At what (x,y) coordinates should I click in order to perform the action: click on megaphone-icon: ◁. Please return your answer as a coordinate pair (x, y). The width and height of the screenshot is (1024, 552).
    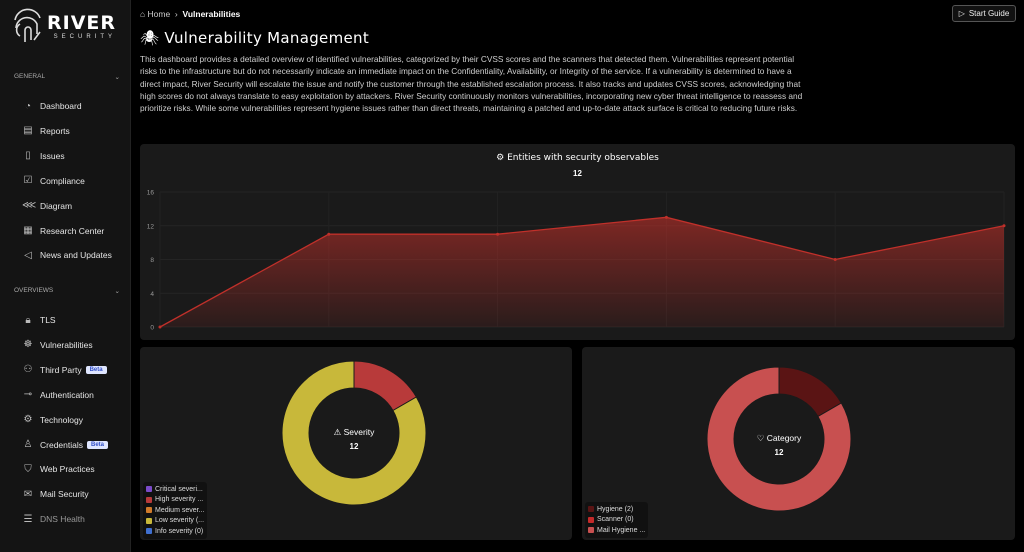
    Looking at the image, I should click on (28, 255).